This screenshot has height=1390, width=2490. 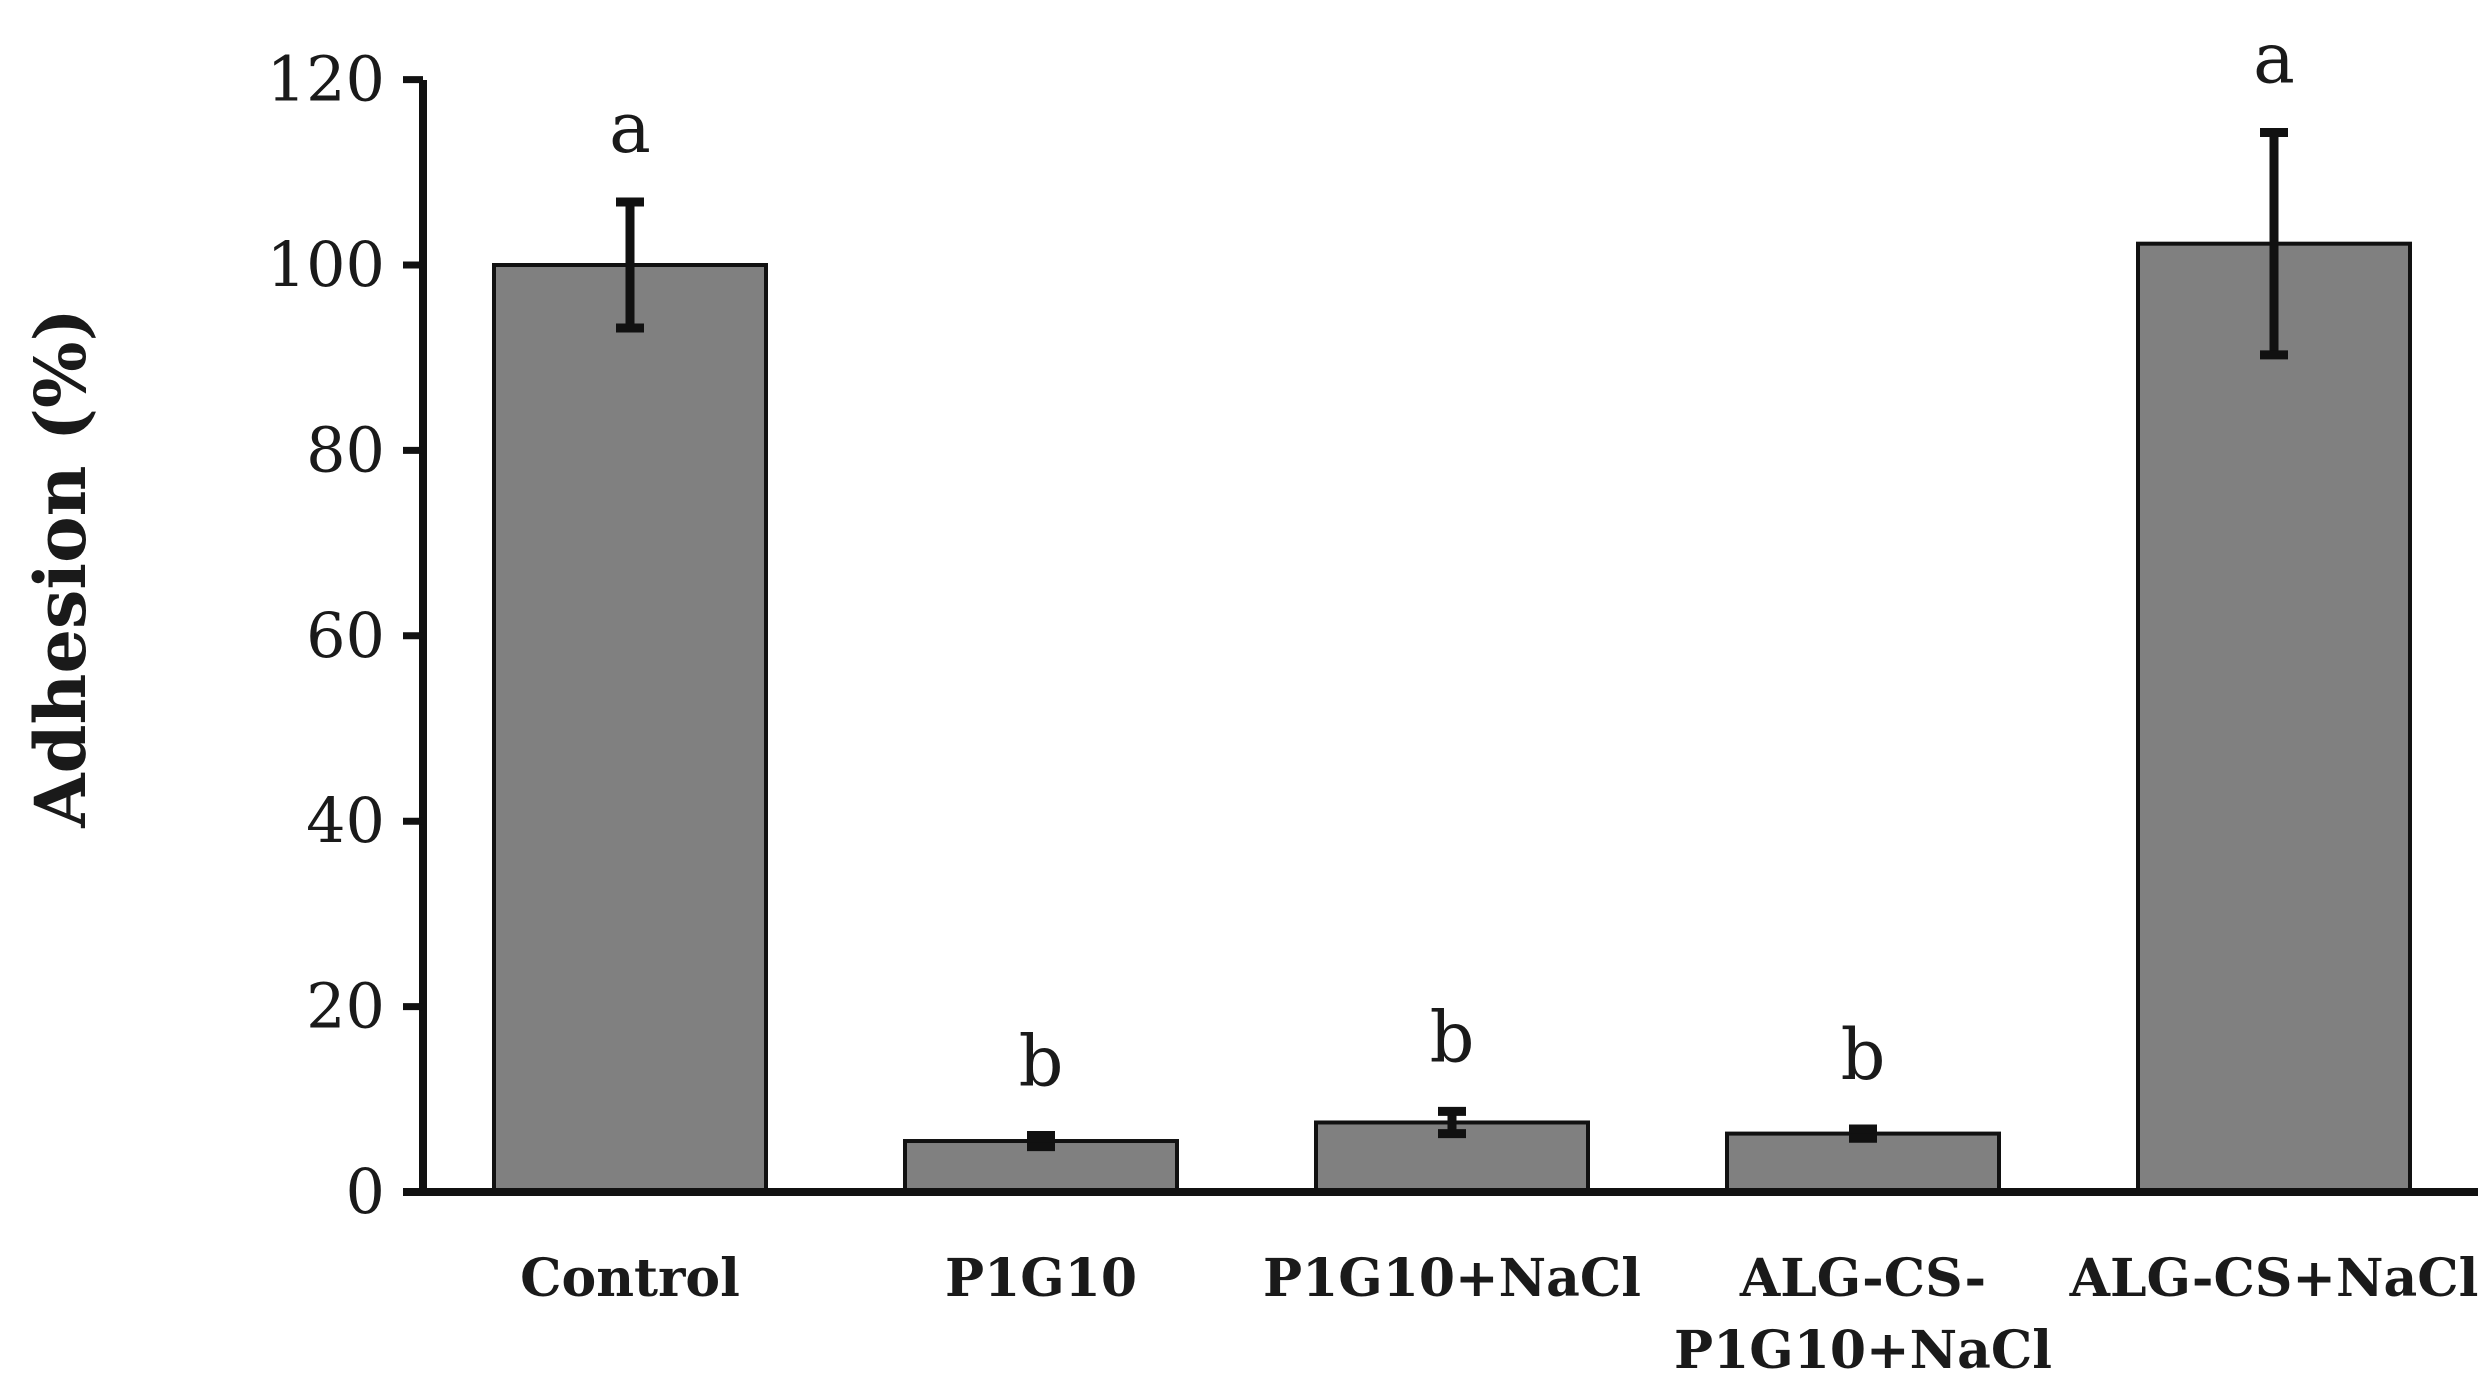 I want to click on y-tick-label: 40, so click(x=345, y=820).